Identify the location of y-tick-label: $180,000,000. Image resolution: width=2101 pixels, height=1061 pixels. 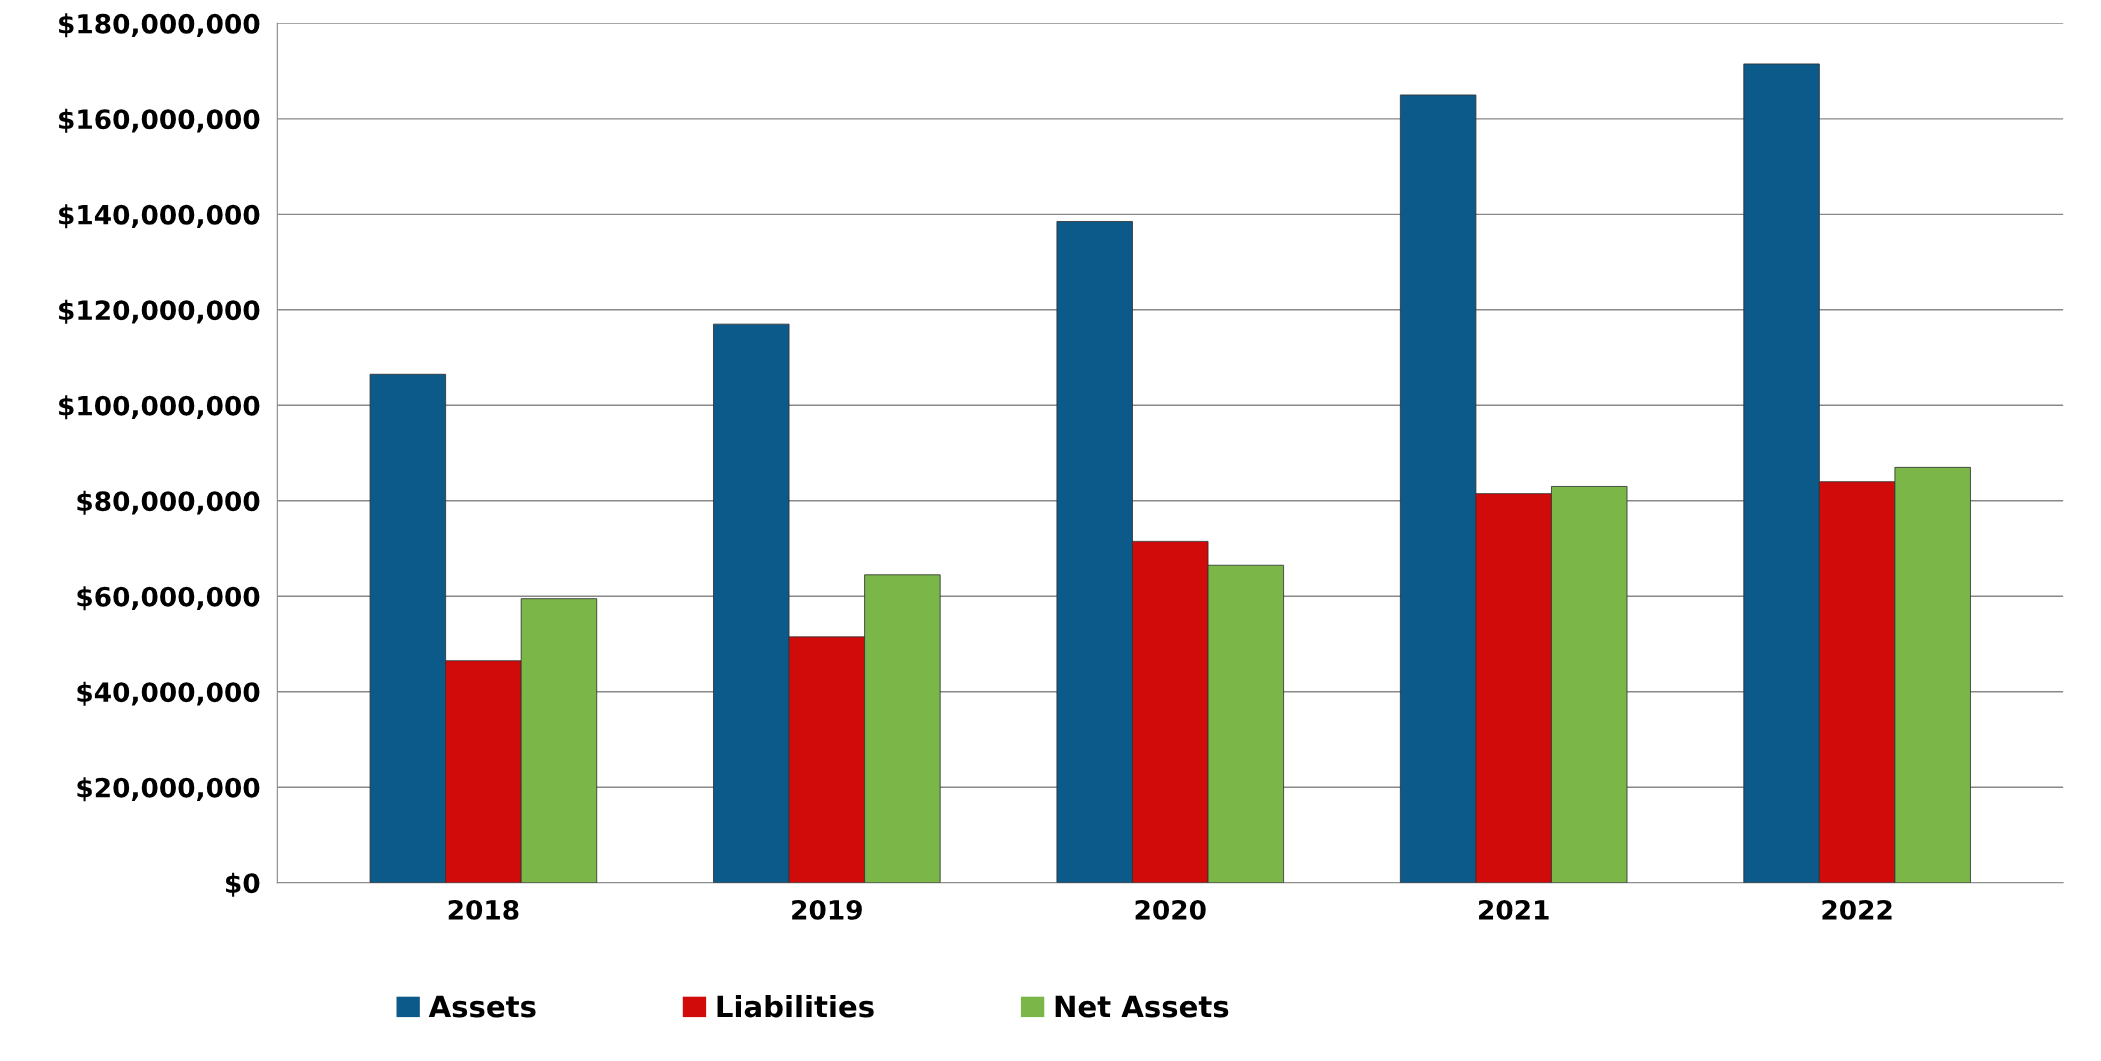
(159, 25).